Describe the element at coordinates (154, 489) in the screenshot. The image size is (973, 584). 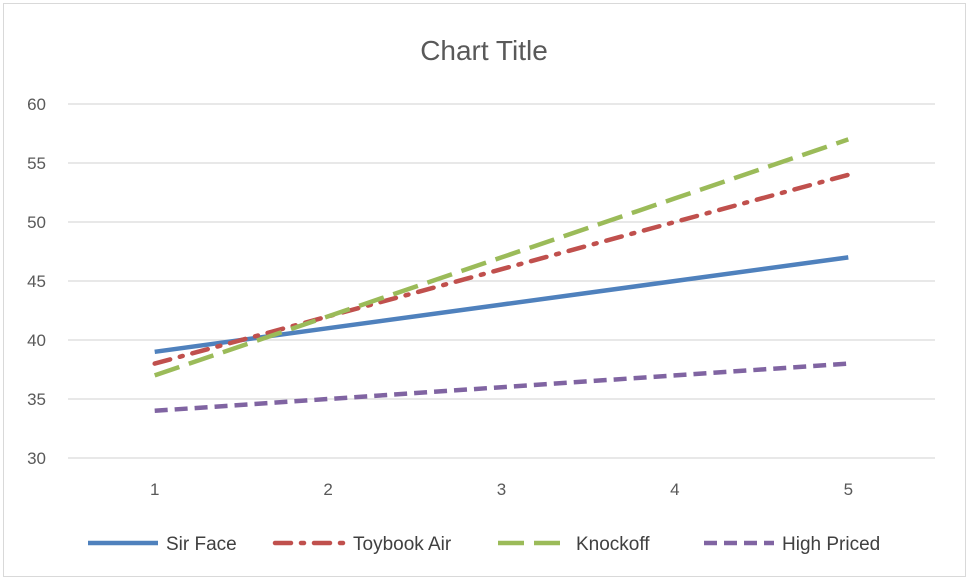
I see `x-tick-label: 1` at that location.